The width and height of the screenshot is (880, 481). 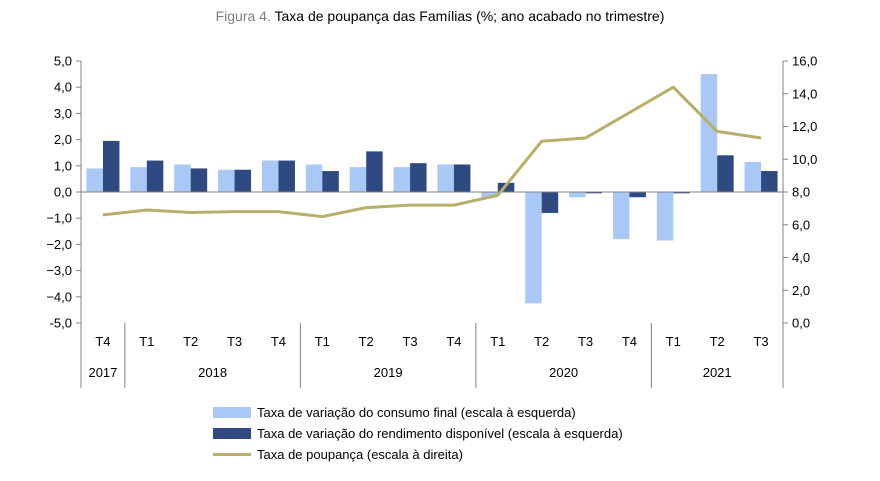 I want to click on left-axis-tick-label: -5,0, so click(x=61, y=323).